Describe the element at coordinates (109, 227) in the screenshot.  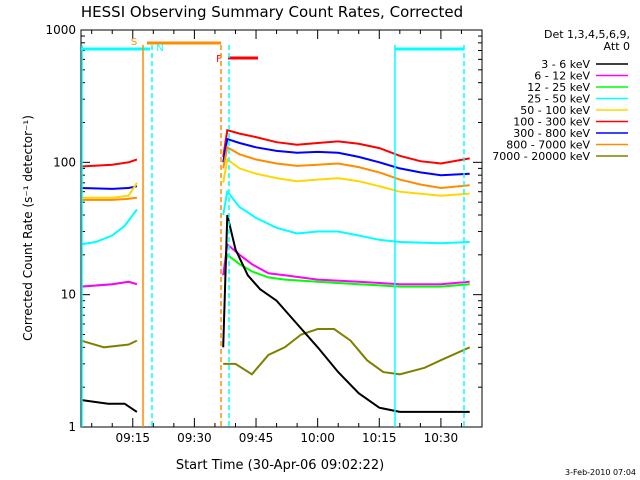
I see `series-line-25-50kev-pre` at that location.